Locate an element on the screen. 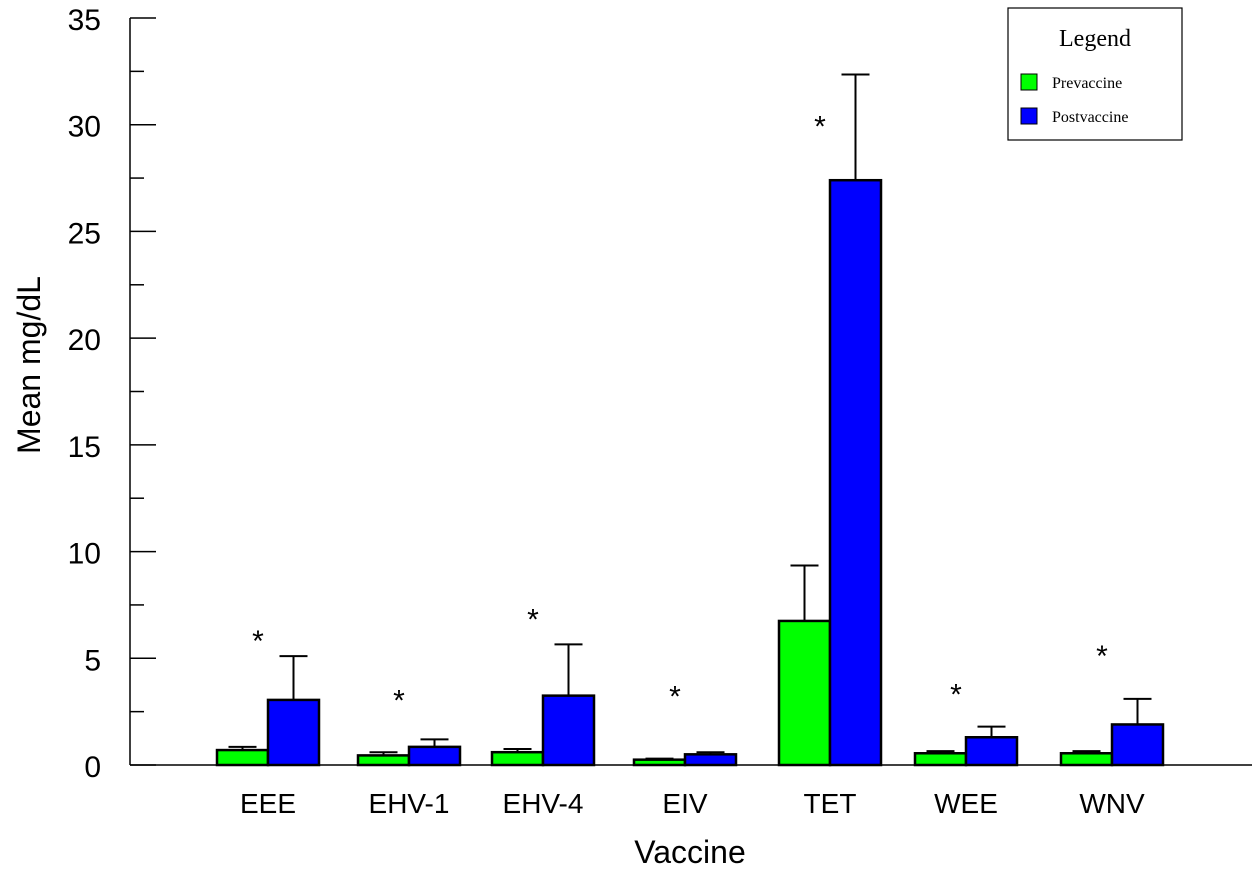 This screenshot has height=873, width=1256. x-tick-label: EIV is located at coordinates (684, 803).